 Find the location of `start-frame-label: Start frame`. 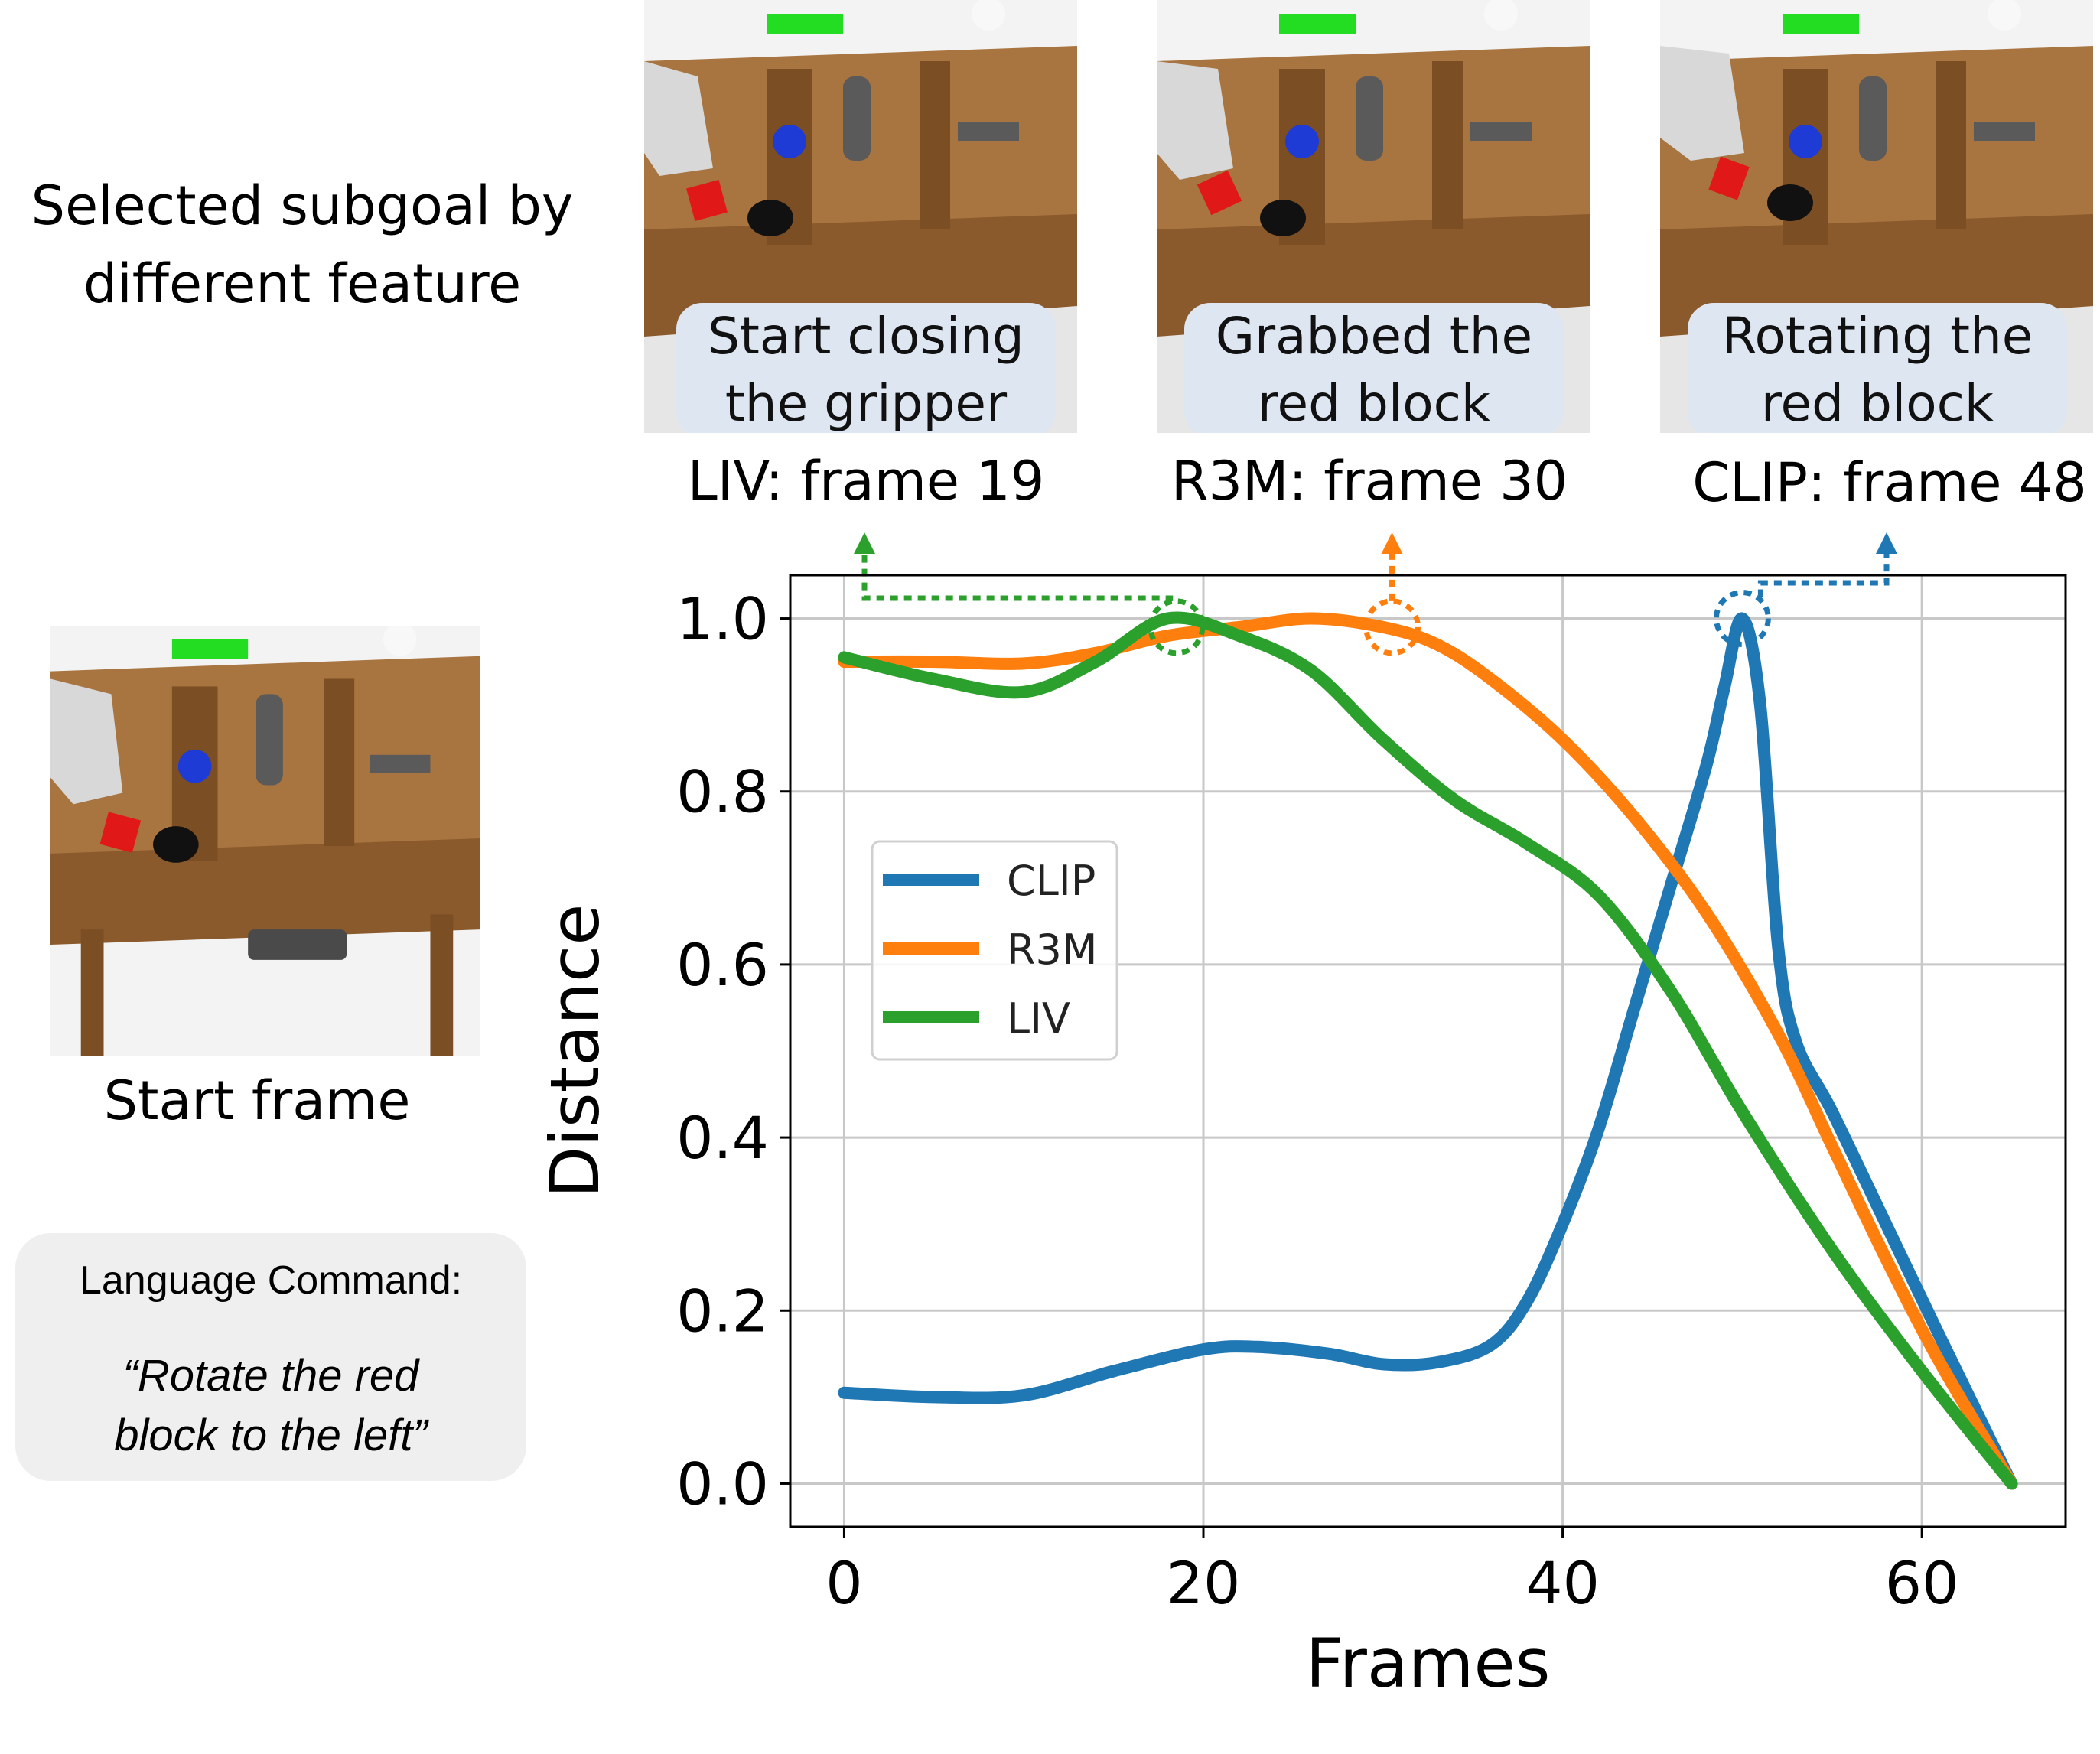

start-frame-label: Start frame is located at coordinates (257, 1100).